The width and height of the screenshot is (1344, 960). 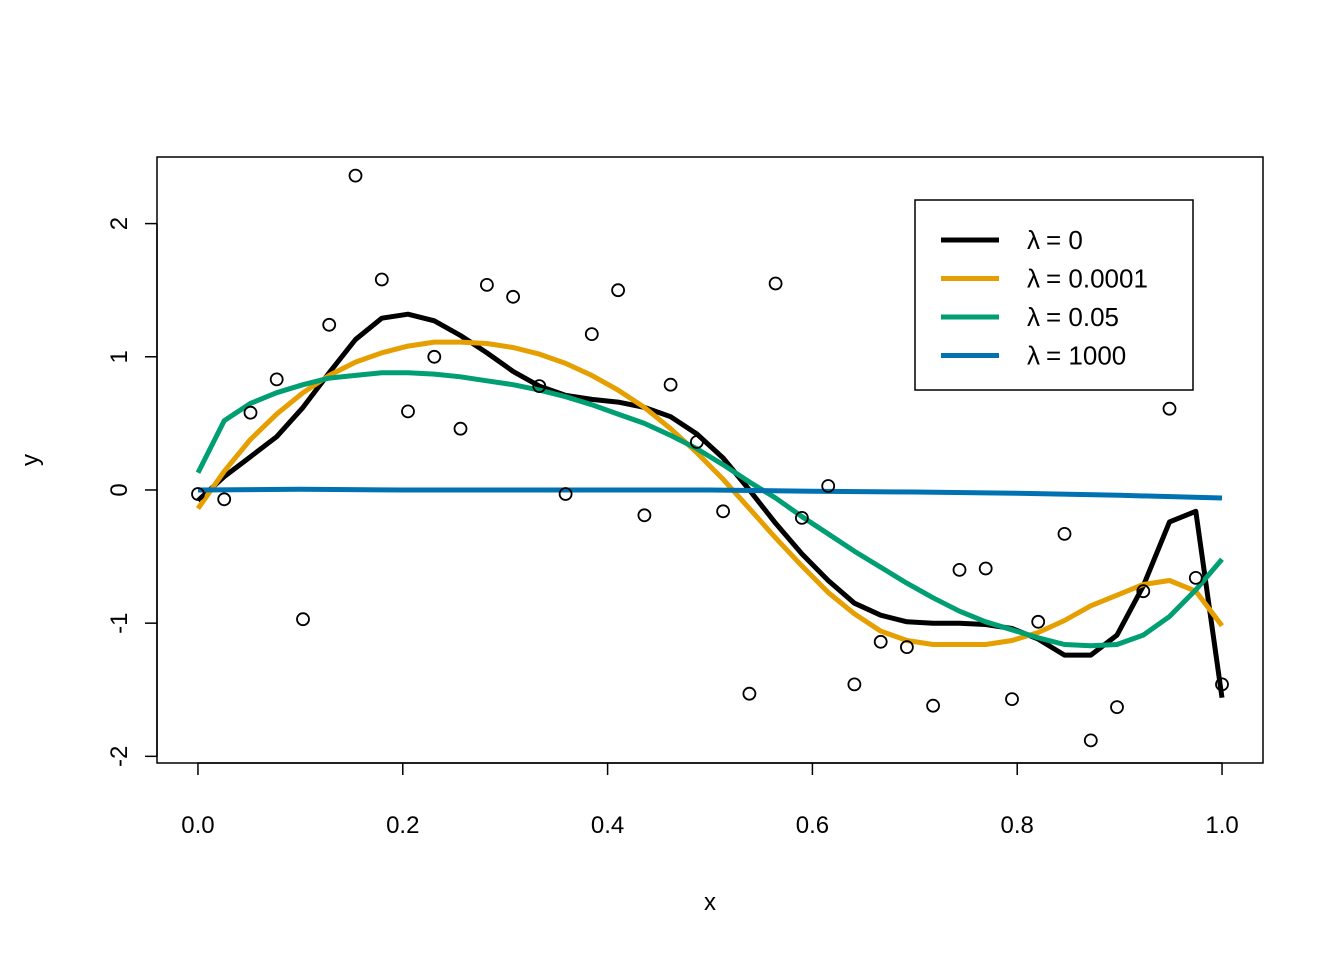 I want to click on y-tick-label: -1, so click(x=119, y=622).